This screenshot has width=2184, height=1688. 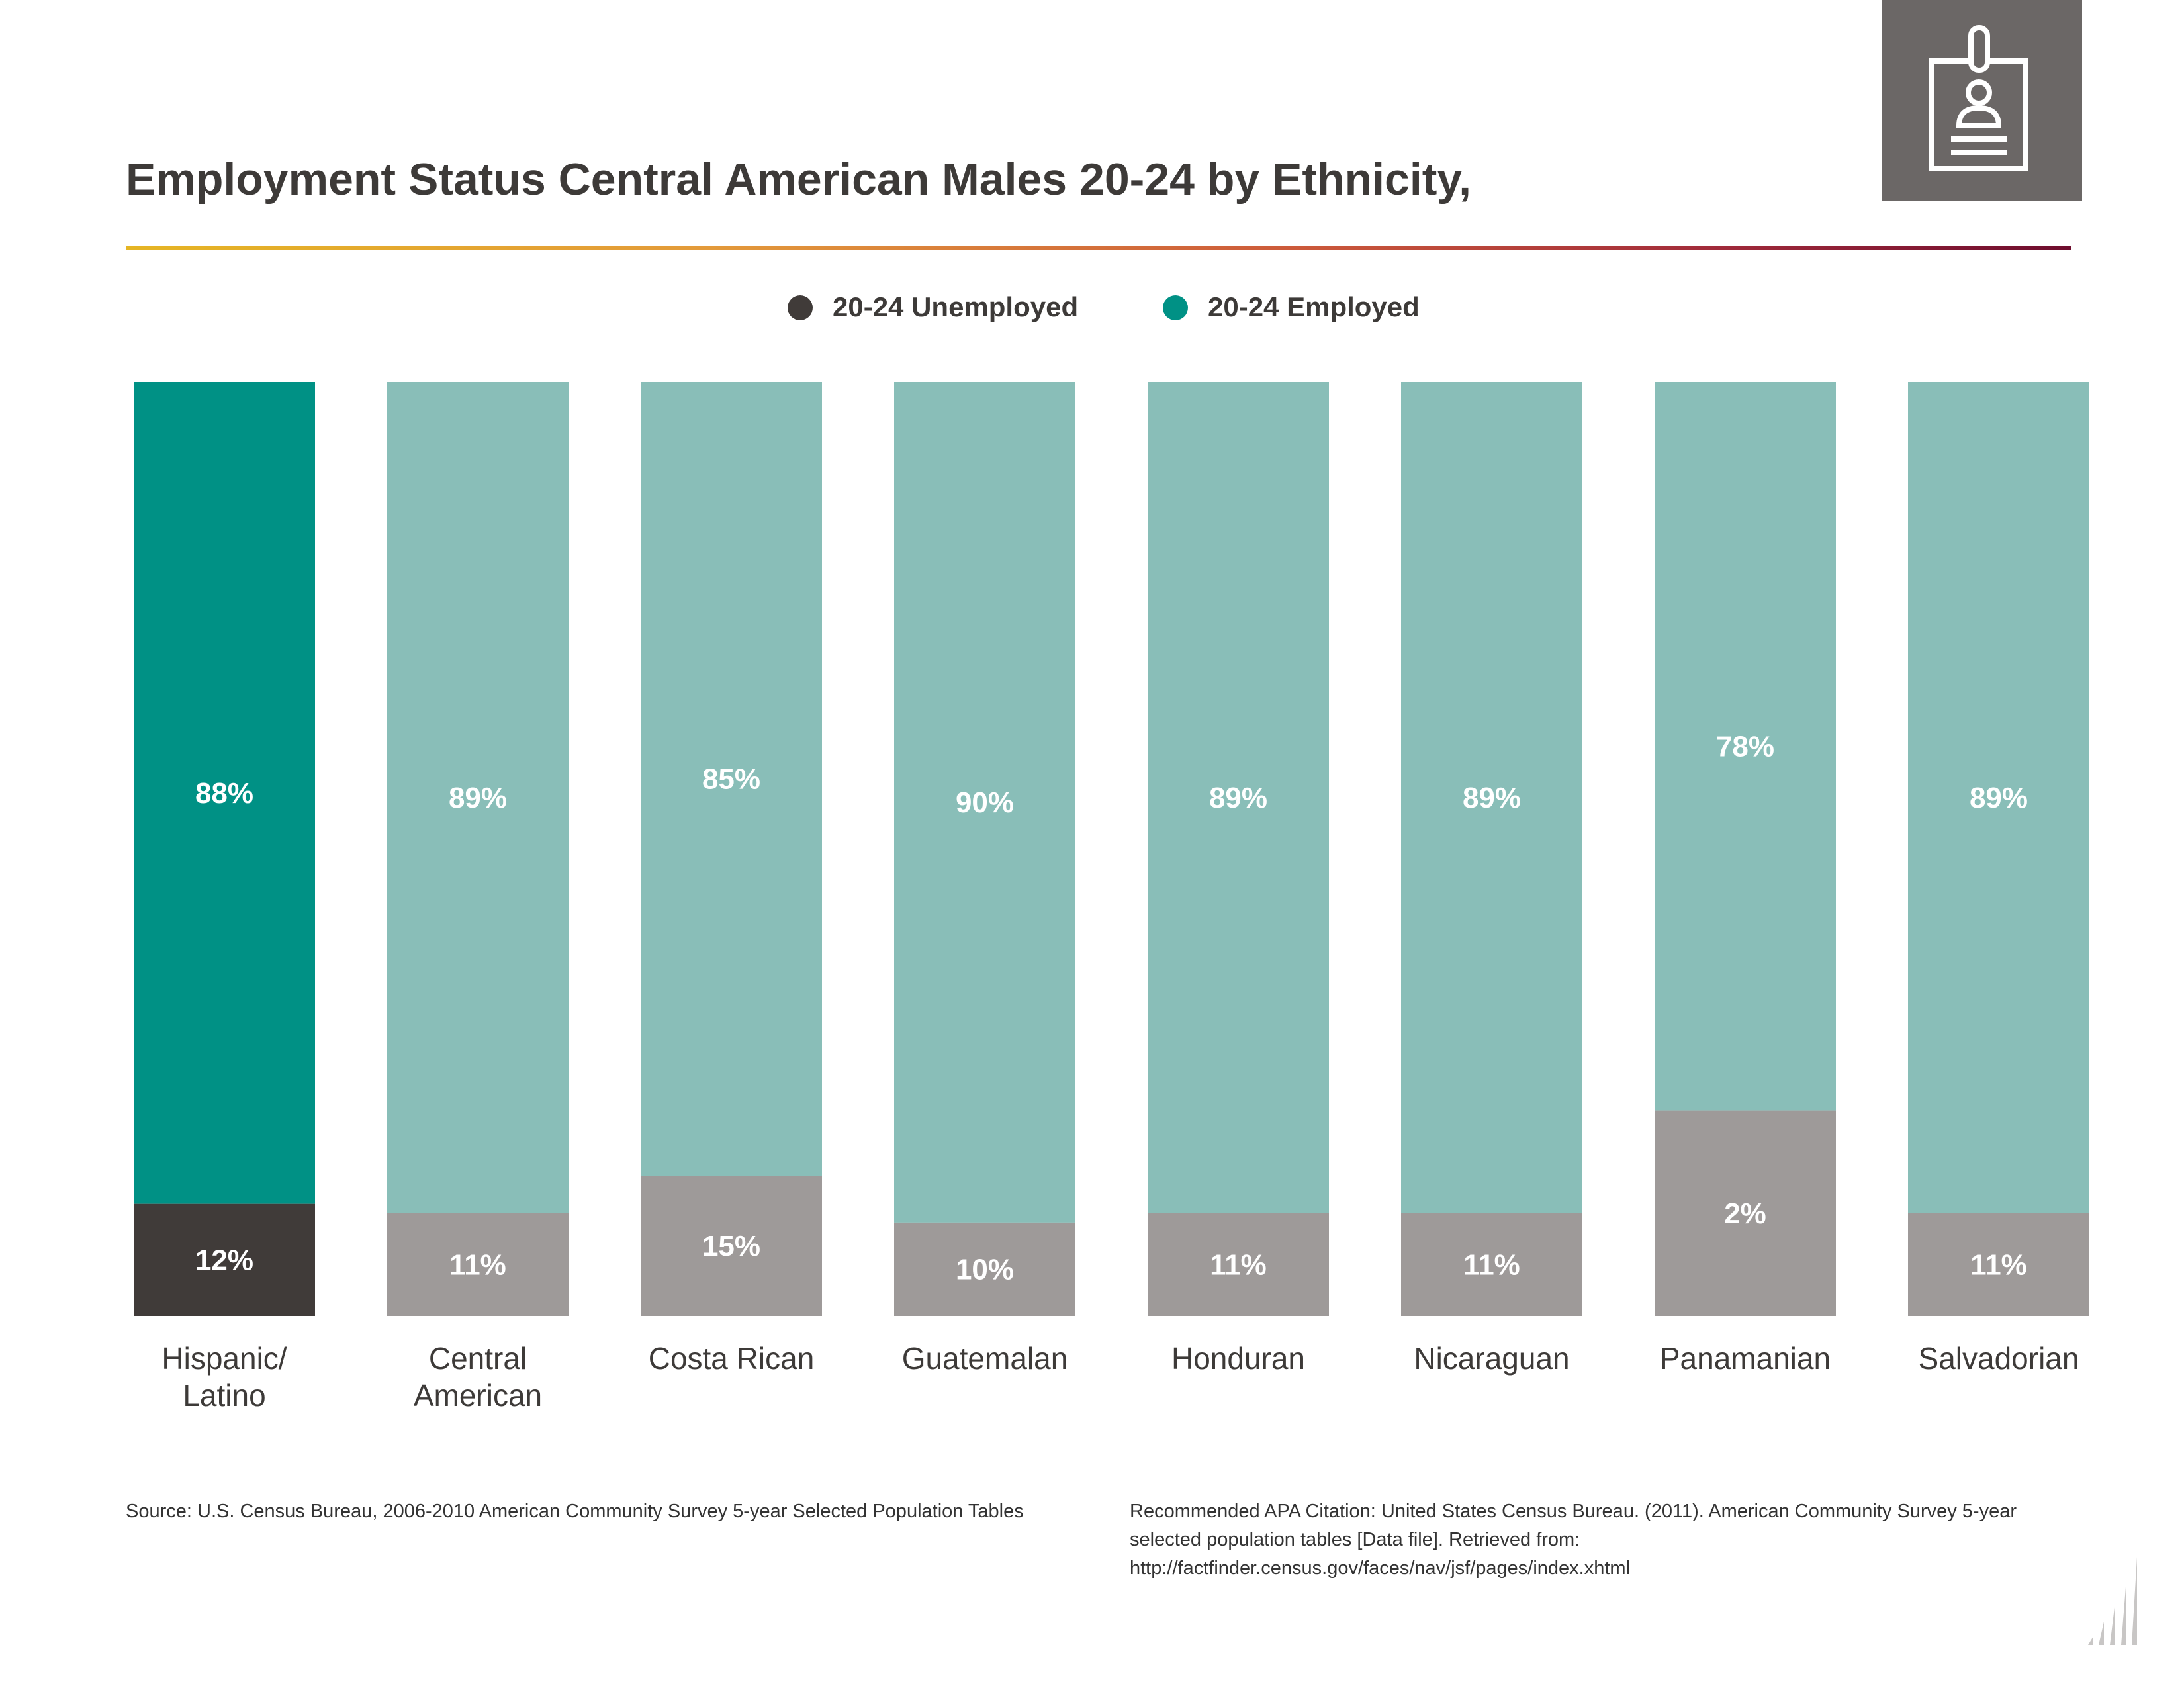 I want to click on legend: 20-24 Unemployed 20-24 Employed, so click(x=1092, y=308).